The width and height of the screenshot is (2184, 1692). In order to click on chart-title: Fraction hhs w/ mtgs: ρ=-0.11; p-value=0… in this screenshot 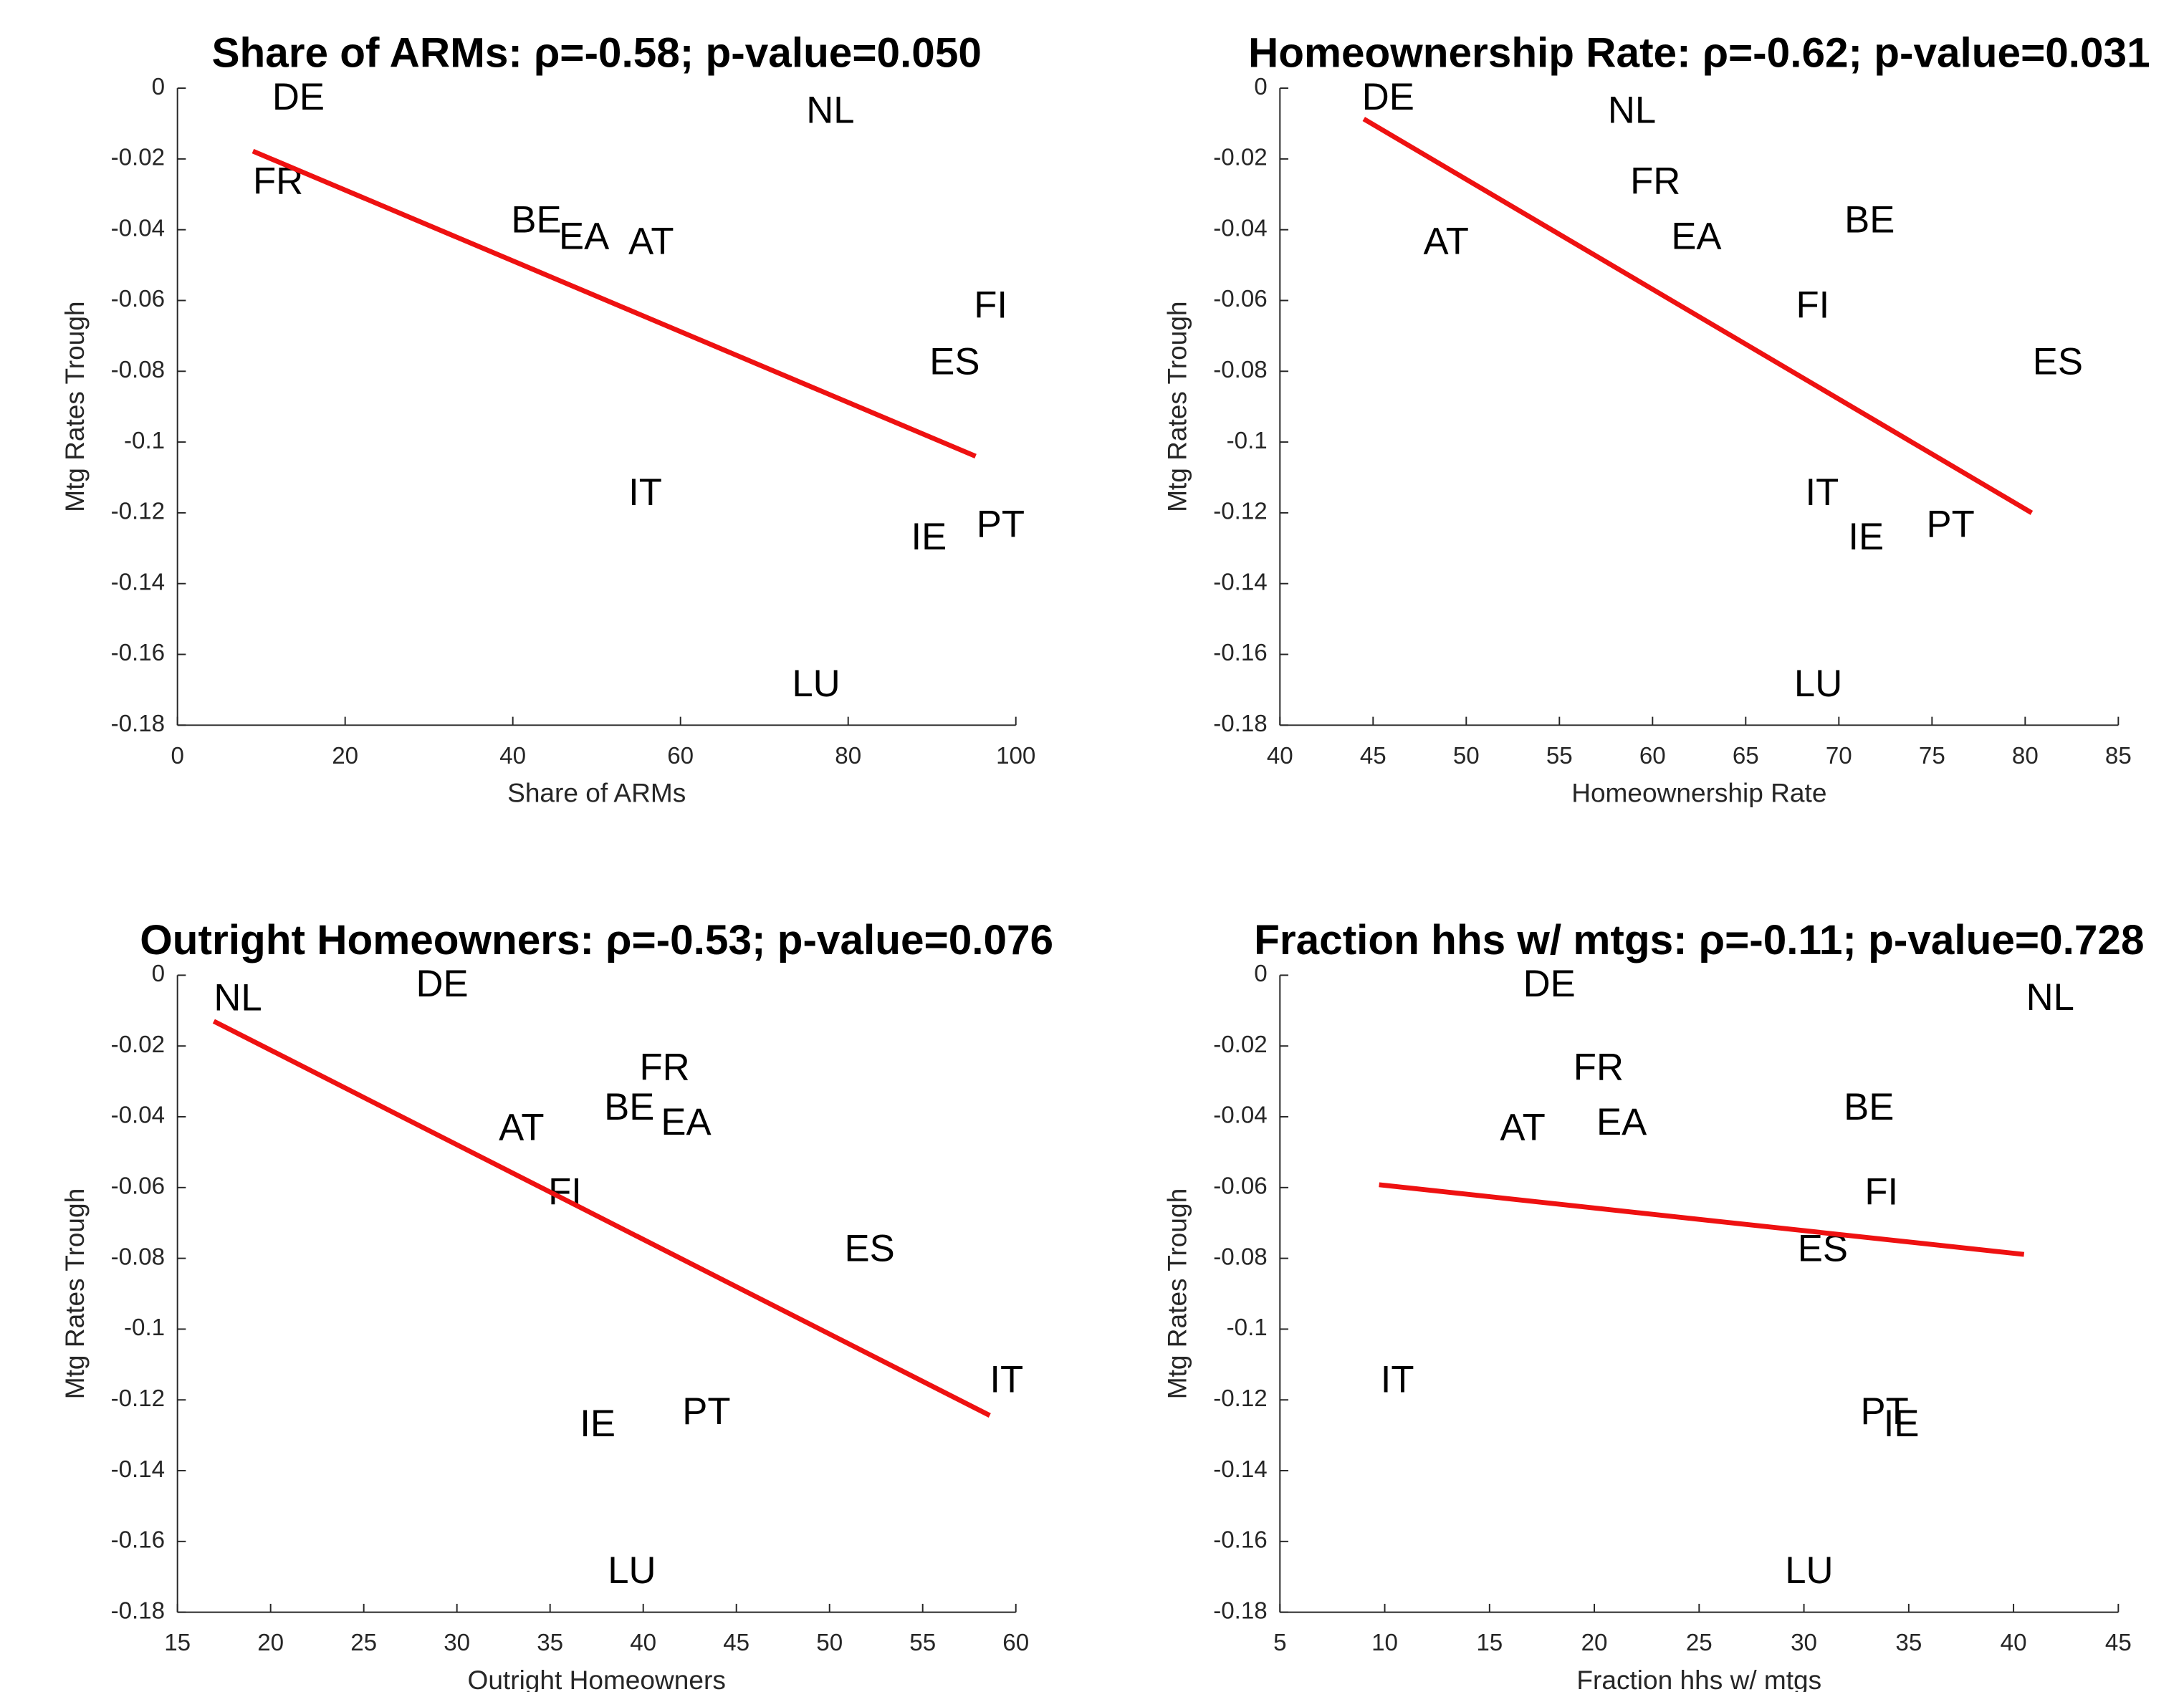, I will do `click(1699, 940)`.